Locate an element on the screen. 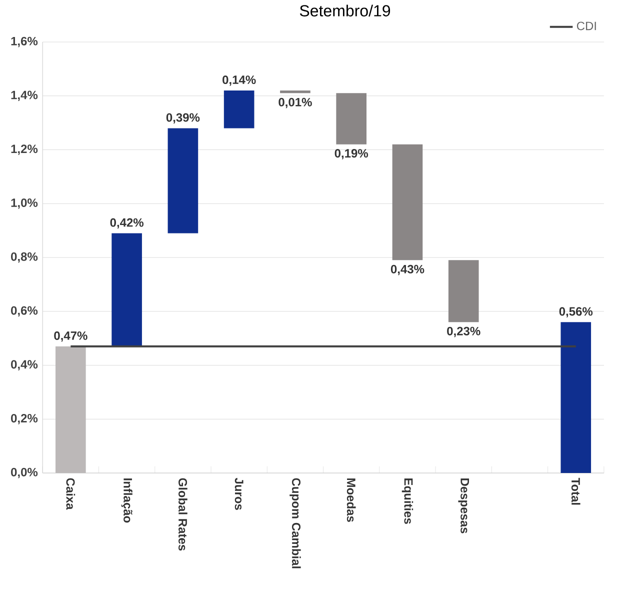 The height and width of the screenshot is (595, 638). y-tick-label: 1,4% is located at coordinates (24, 95).